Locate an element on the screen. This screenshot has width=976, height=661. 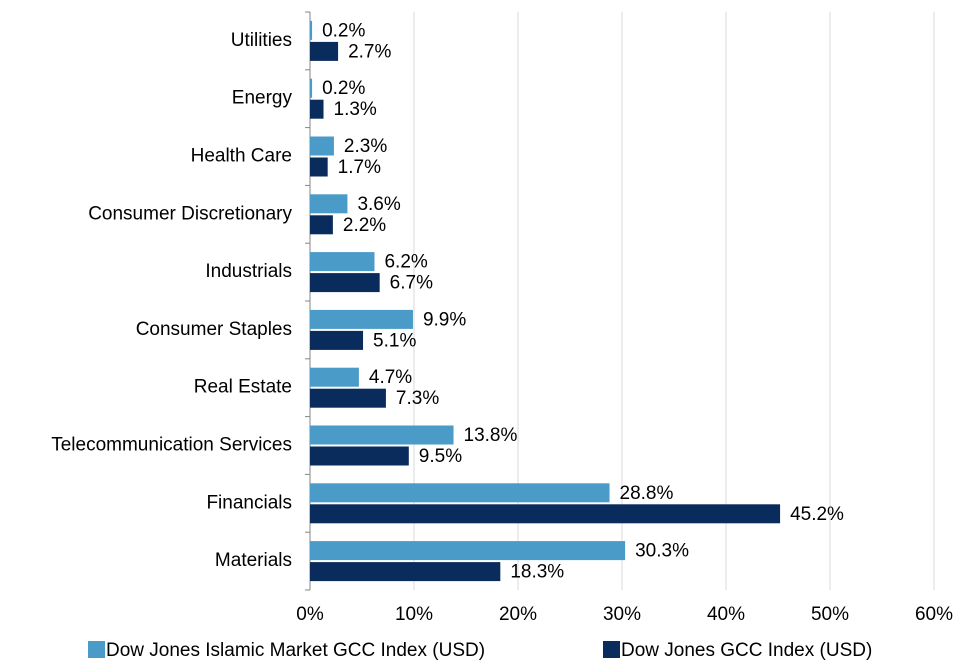
x-tick-label: 30% is located at coordinates (622, 614).